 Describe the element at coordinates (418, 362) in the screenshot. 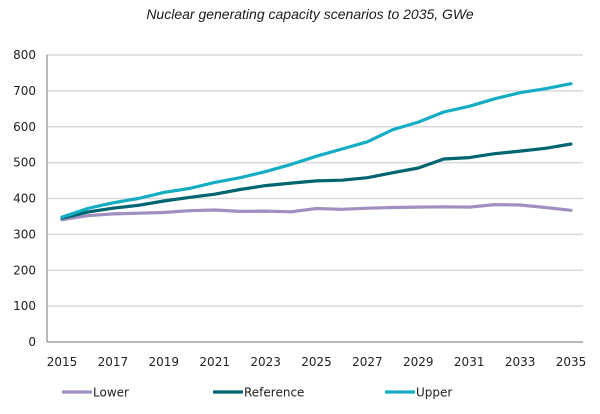

I see `x-tick-label: 2029` at that location.